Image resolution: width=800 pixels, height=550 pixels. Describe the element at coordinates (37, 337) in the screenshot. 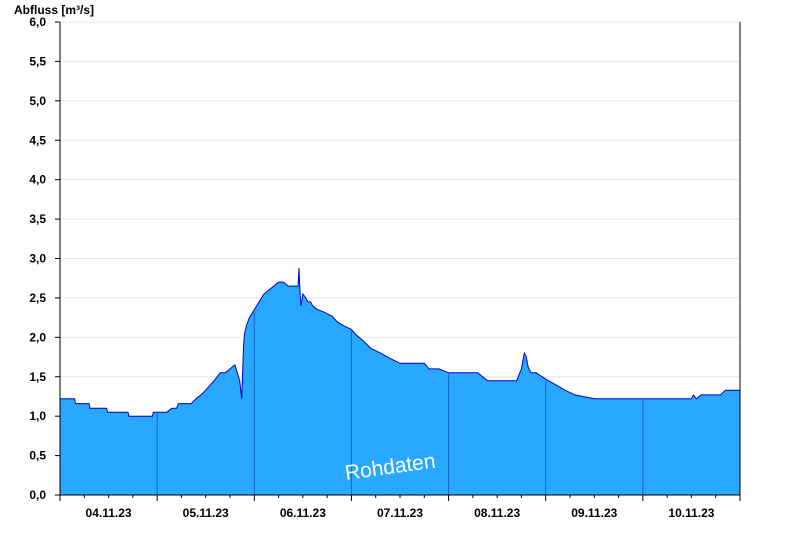

I see `y-tick-label: 2,0` at that location.